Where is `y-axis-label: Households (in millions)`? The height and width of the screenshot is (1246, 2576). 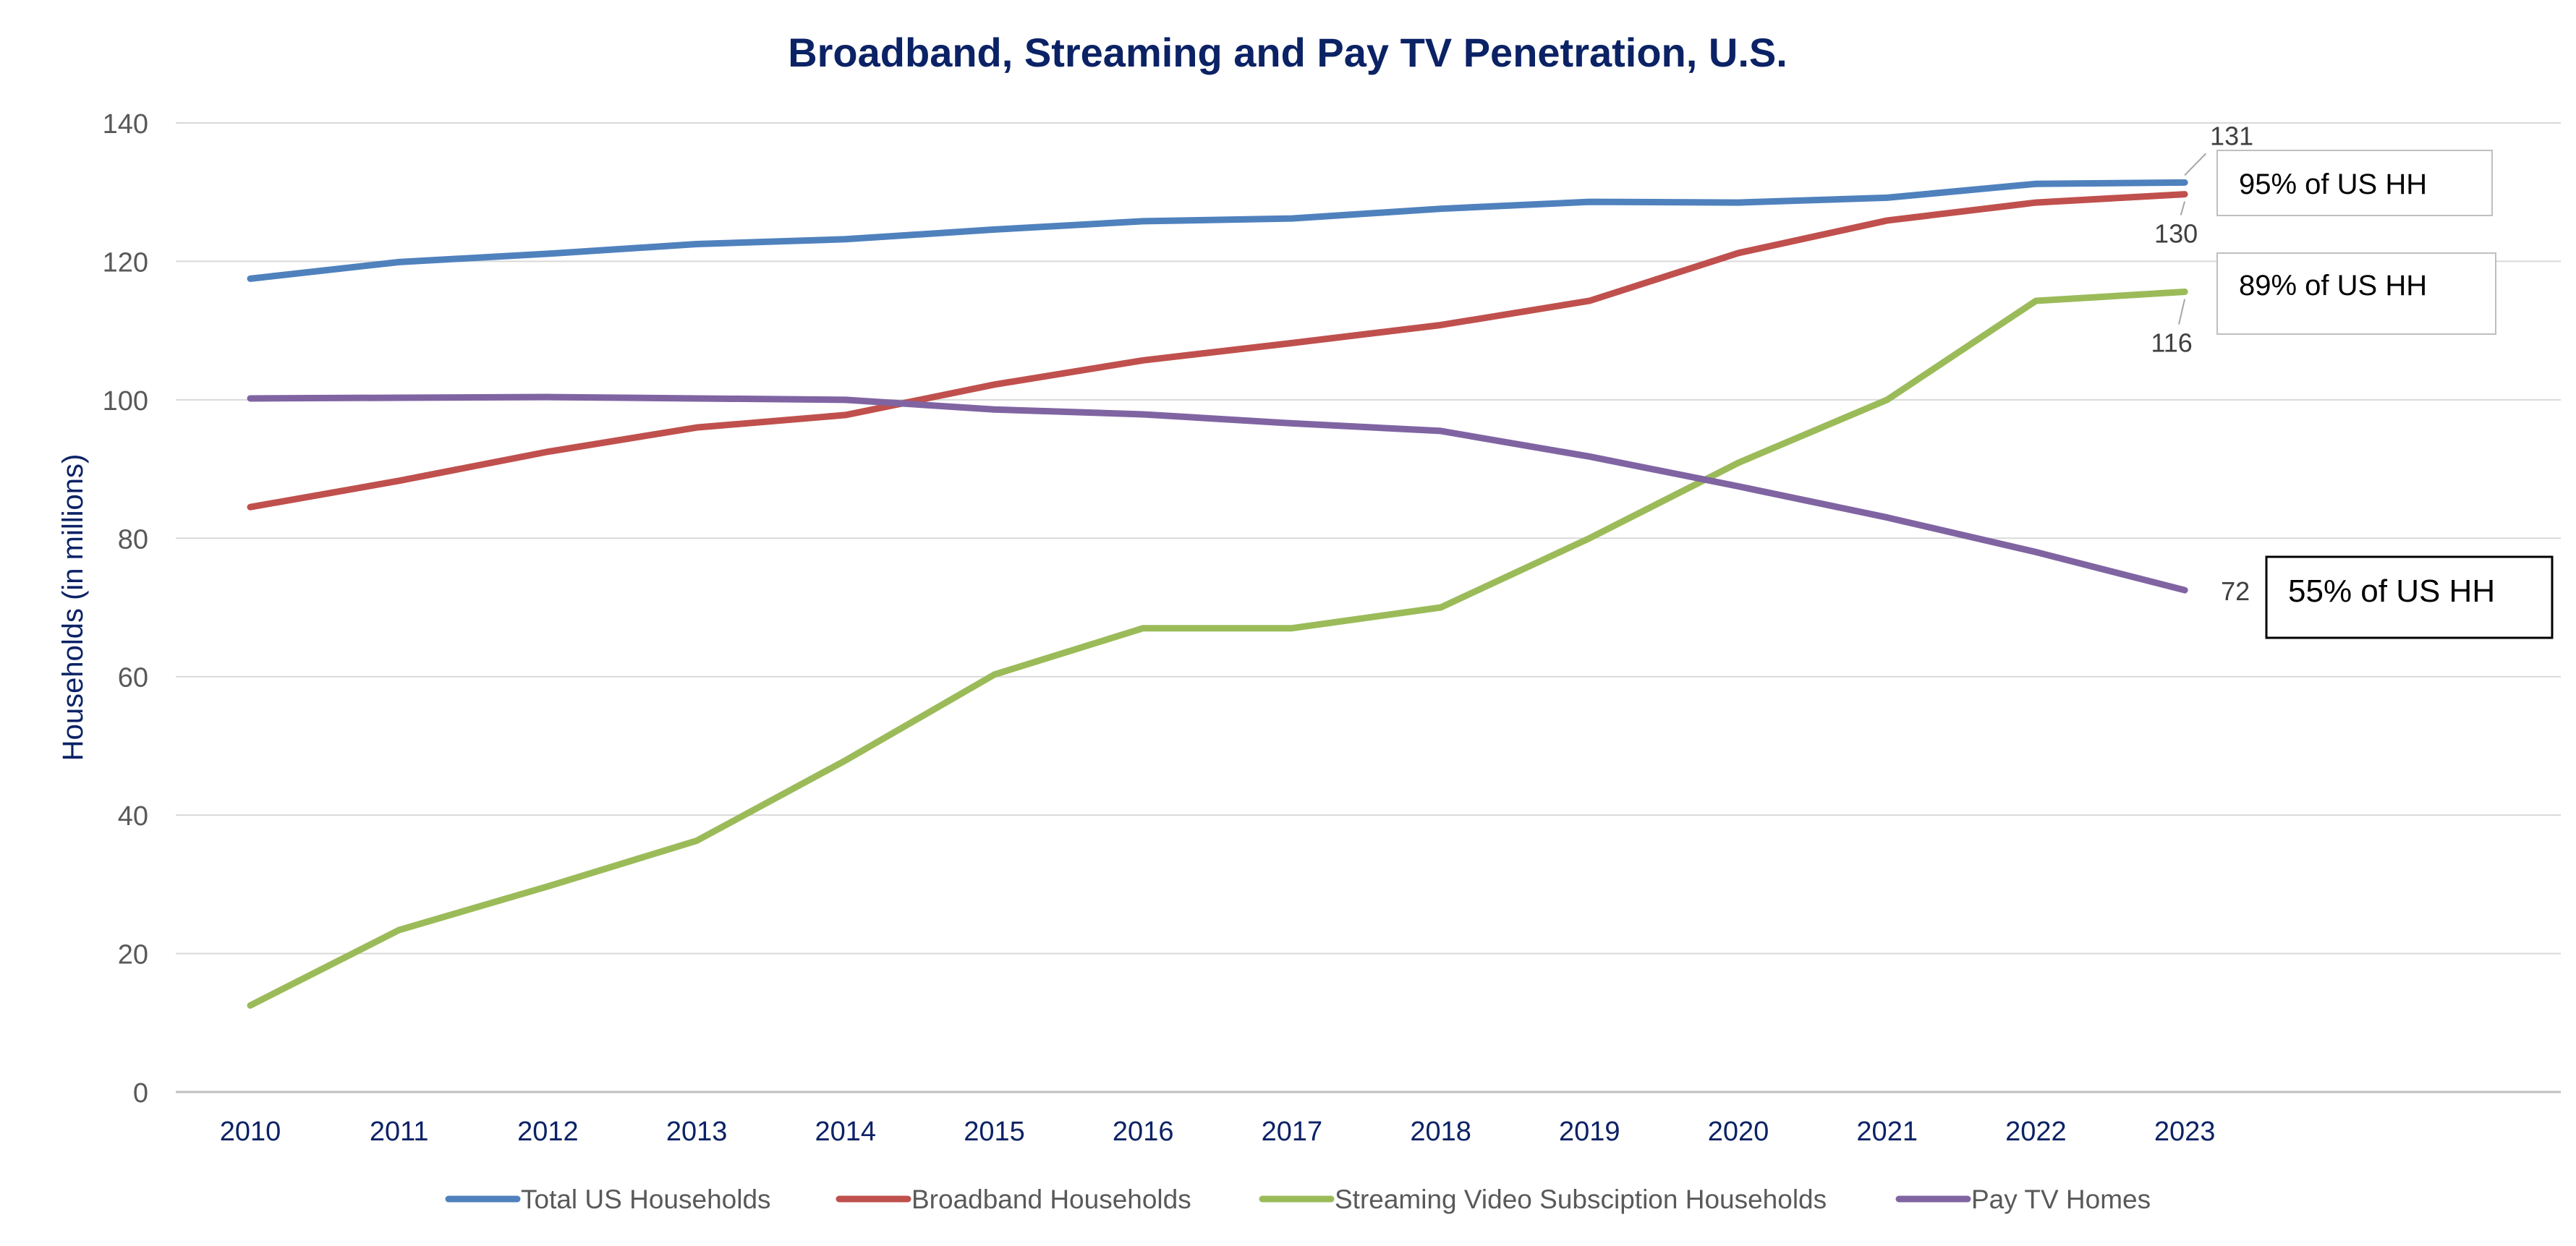
y-axis-label: Households (in millions) is located at coordinates (73, 607).